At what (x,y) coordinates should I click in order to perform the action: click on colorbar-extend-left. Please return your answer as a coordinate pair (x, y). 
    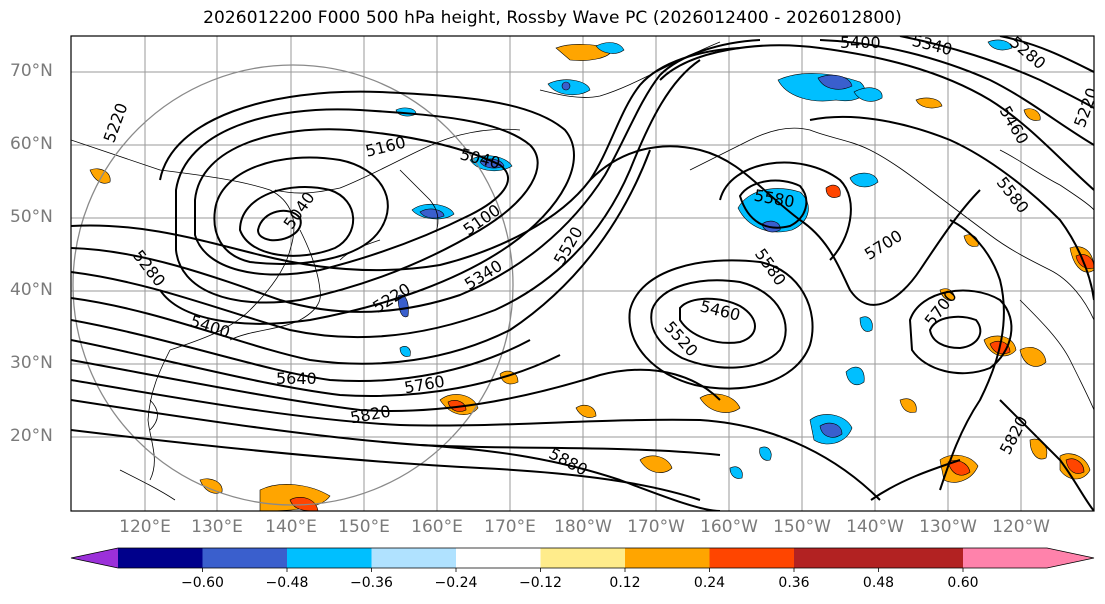
    Looking at the image, I should click on (94, 558).